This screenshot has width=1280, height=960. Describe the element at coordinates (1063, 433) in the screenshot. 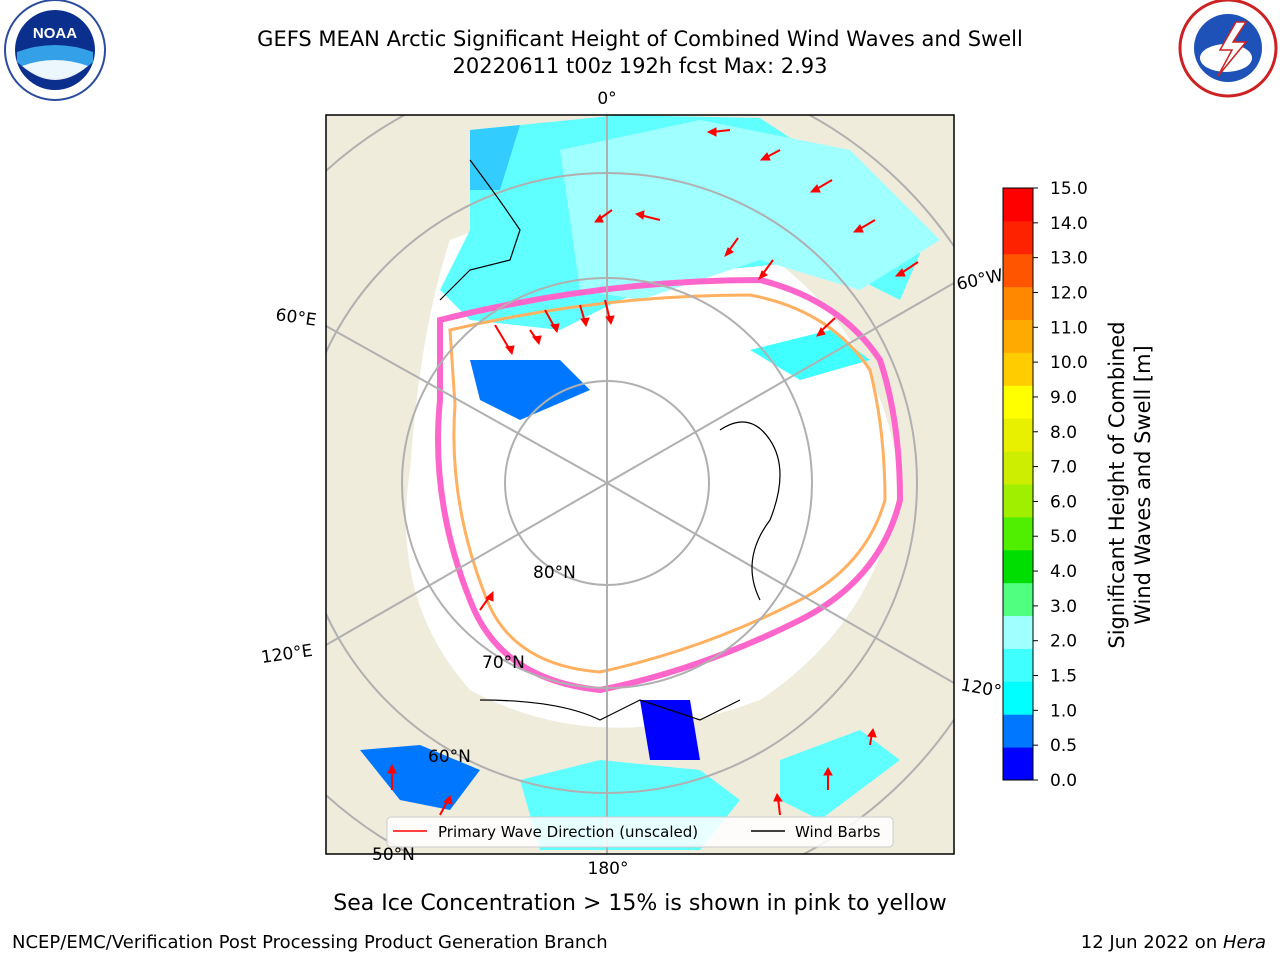

I see `colorbar-tick-label: 8.0` at that location.